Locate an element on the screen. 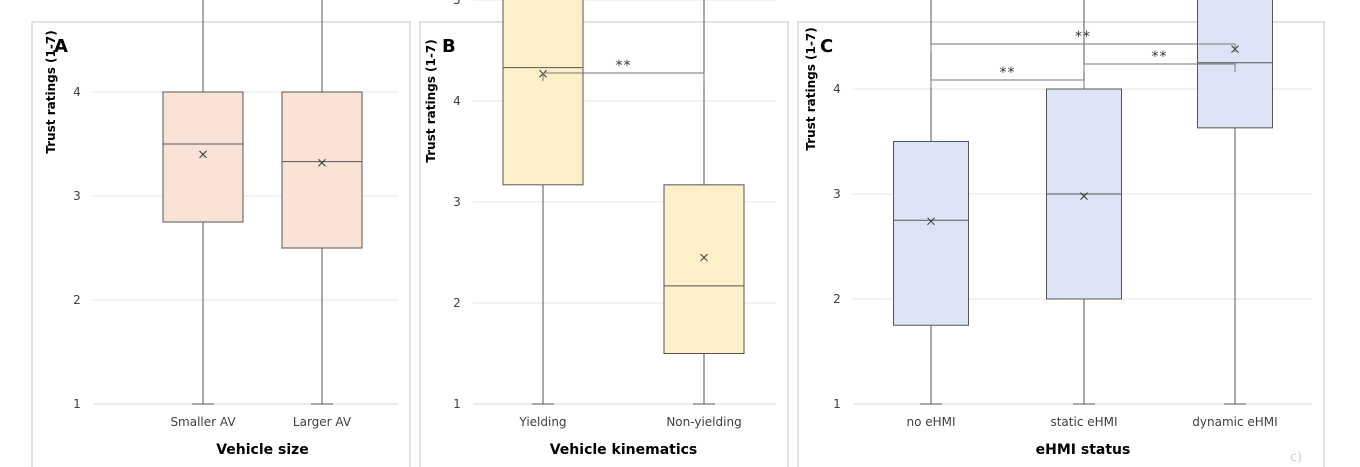 The width and height of the screenshot is (1360, 467). x-tick-label: no eHMI is located at coordinates (930, 422).